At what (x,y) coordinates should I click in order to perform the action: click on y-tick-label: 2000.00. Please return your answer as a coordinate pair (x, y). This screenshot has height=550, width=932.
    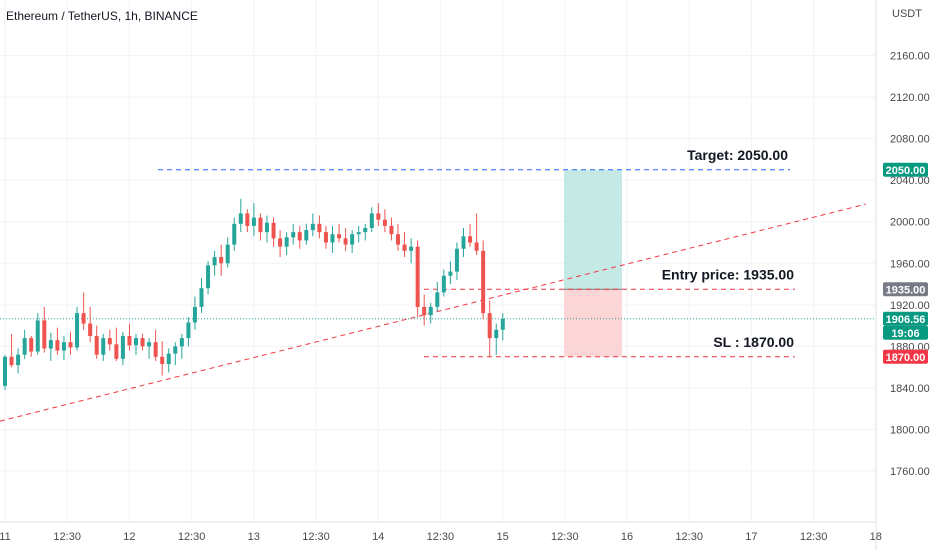
    Looking at the image, I should click on (910, 223).